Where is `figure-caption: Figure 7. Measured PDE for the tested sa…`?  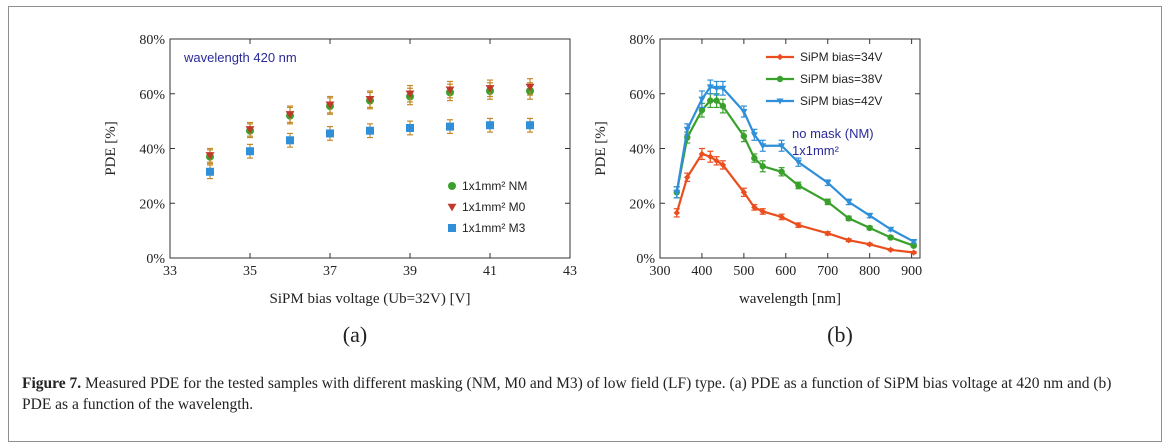
figure-caption: Figure 7. Measured PDE for the tested sa… is located at coordinates (582, 394).